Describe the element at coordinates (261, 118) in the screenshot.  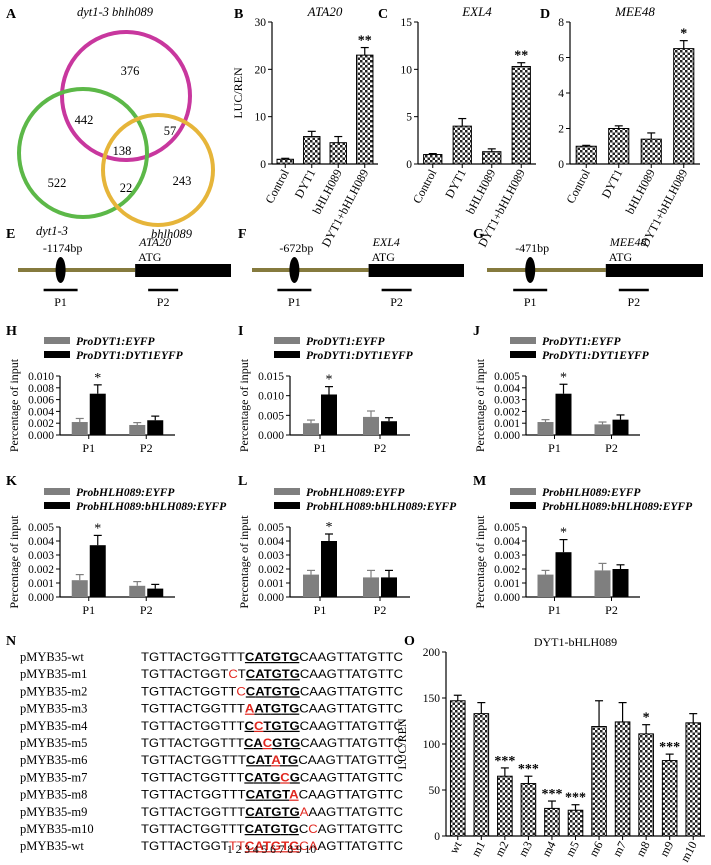
I see `chart-b-y-tick-label: 10` at that location.